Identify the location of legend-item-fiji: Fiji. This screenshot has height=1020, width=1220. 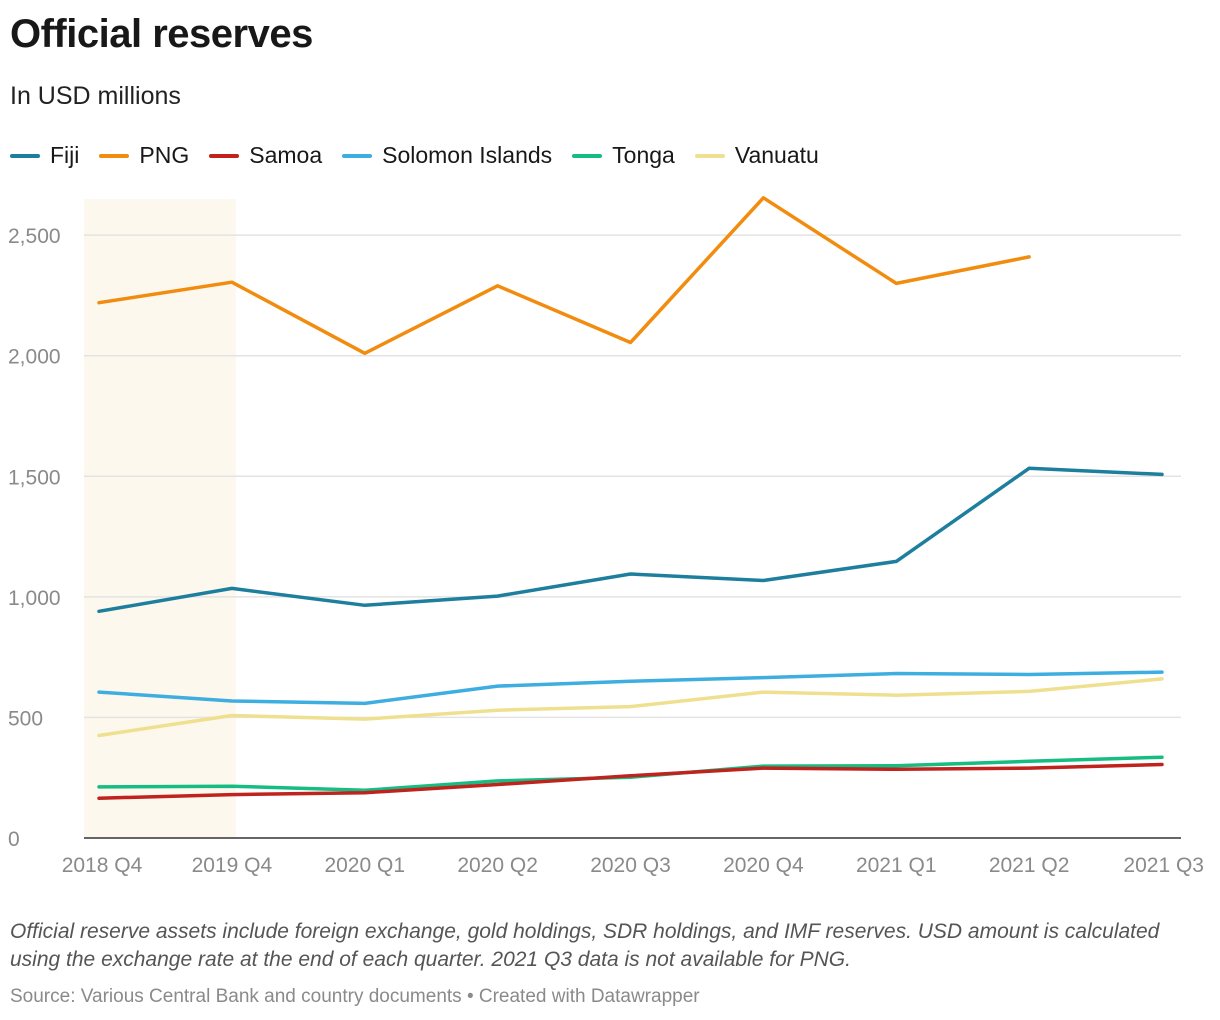
(44, 155).